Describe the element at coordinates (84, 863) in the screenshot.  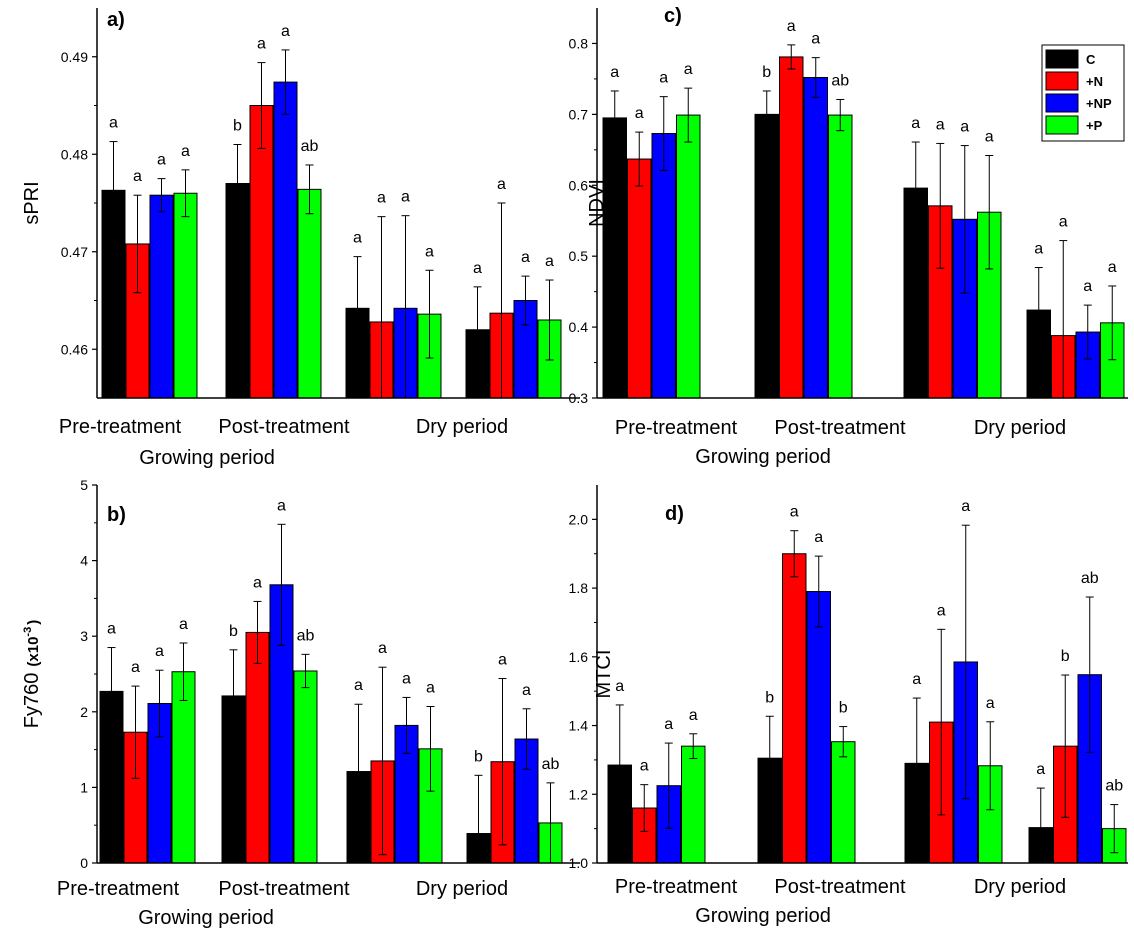
I see `y-tick-label: 0` at that location.